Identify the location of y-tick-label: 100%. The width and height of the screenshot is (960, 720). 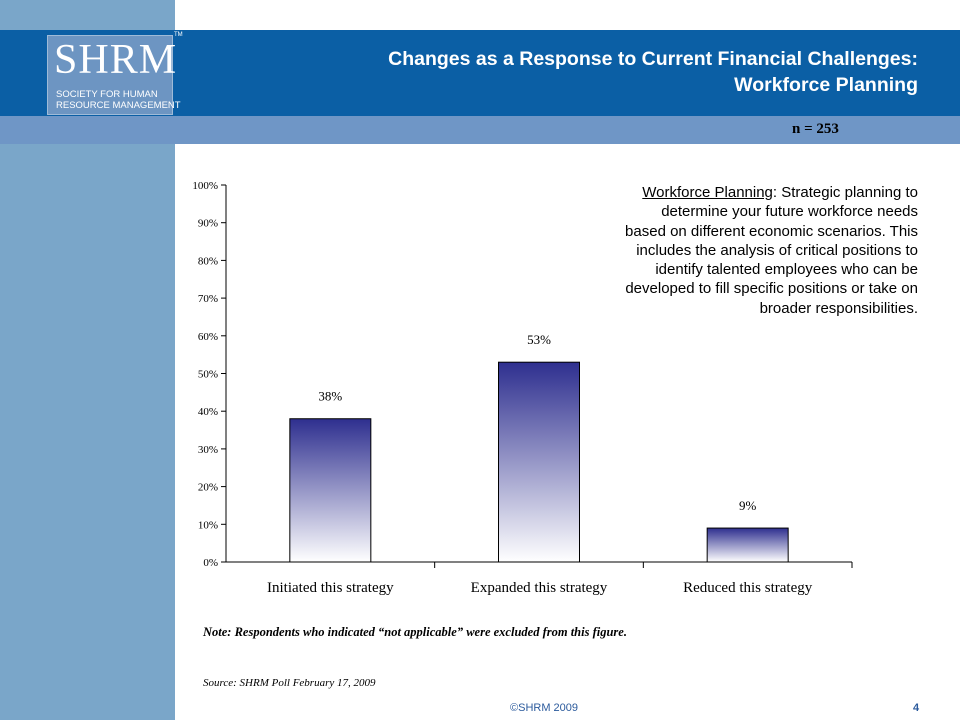
(205, 186).